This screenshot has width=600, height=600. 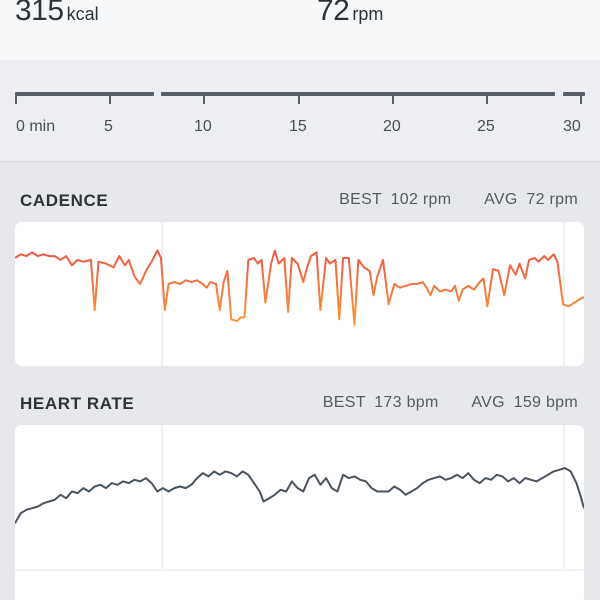 What do you see at coordinates (39, 13) in the screenshot?
I see `calories-value: 315` at bounding box center [39, 13].